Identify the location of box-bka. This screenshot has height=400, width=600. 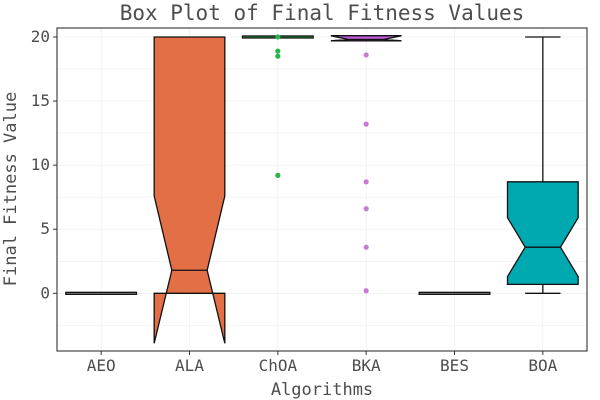
(366, 38).